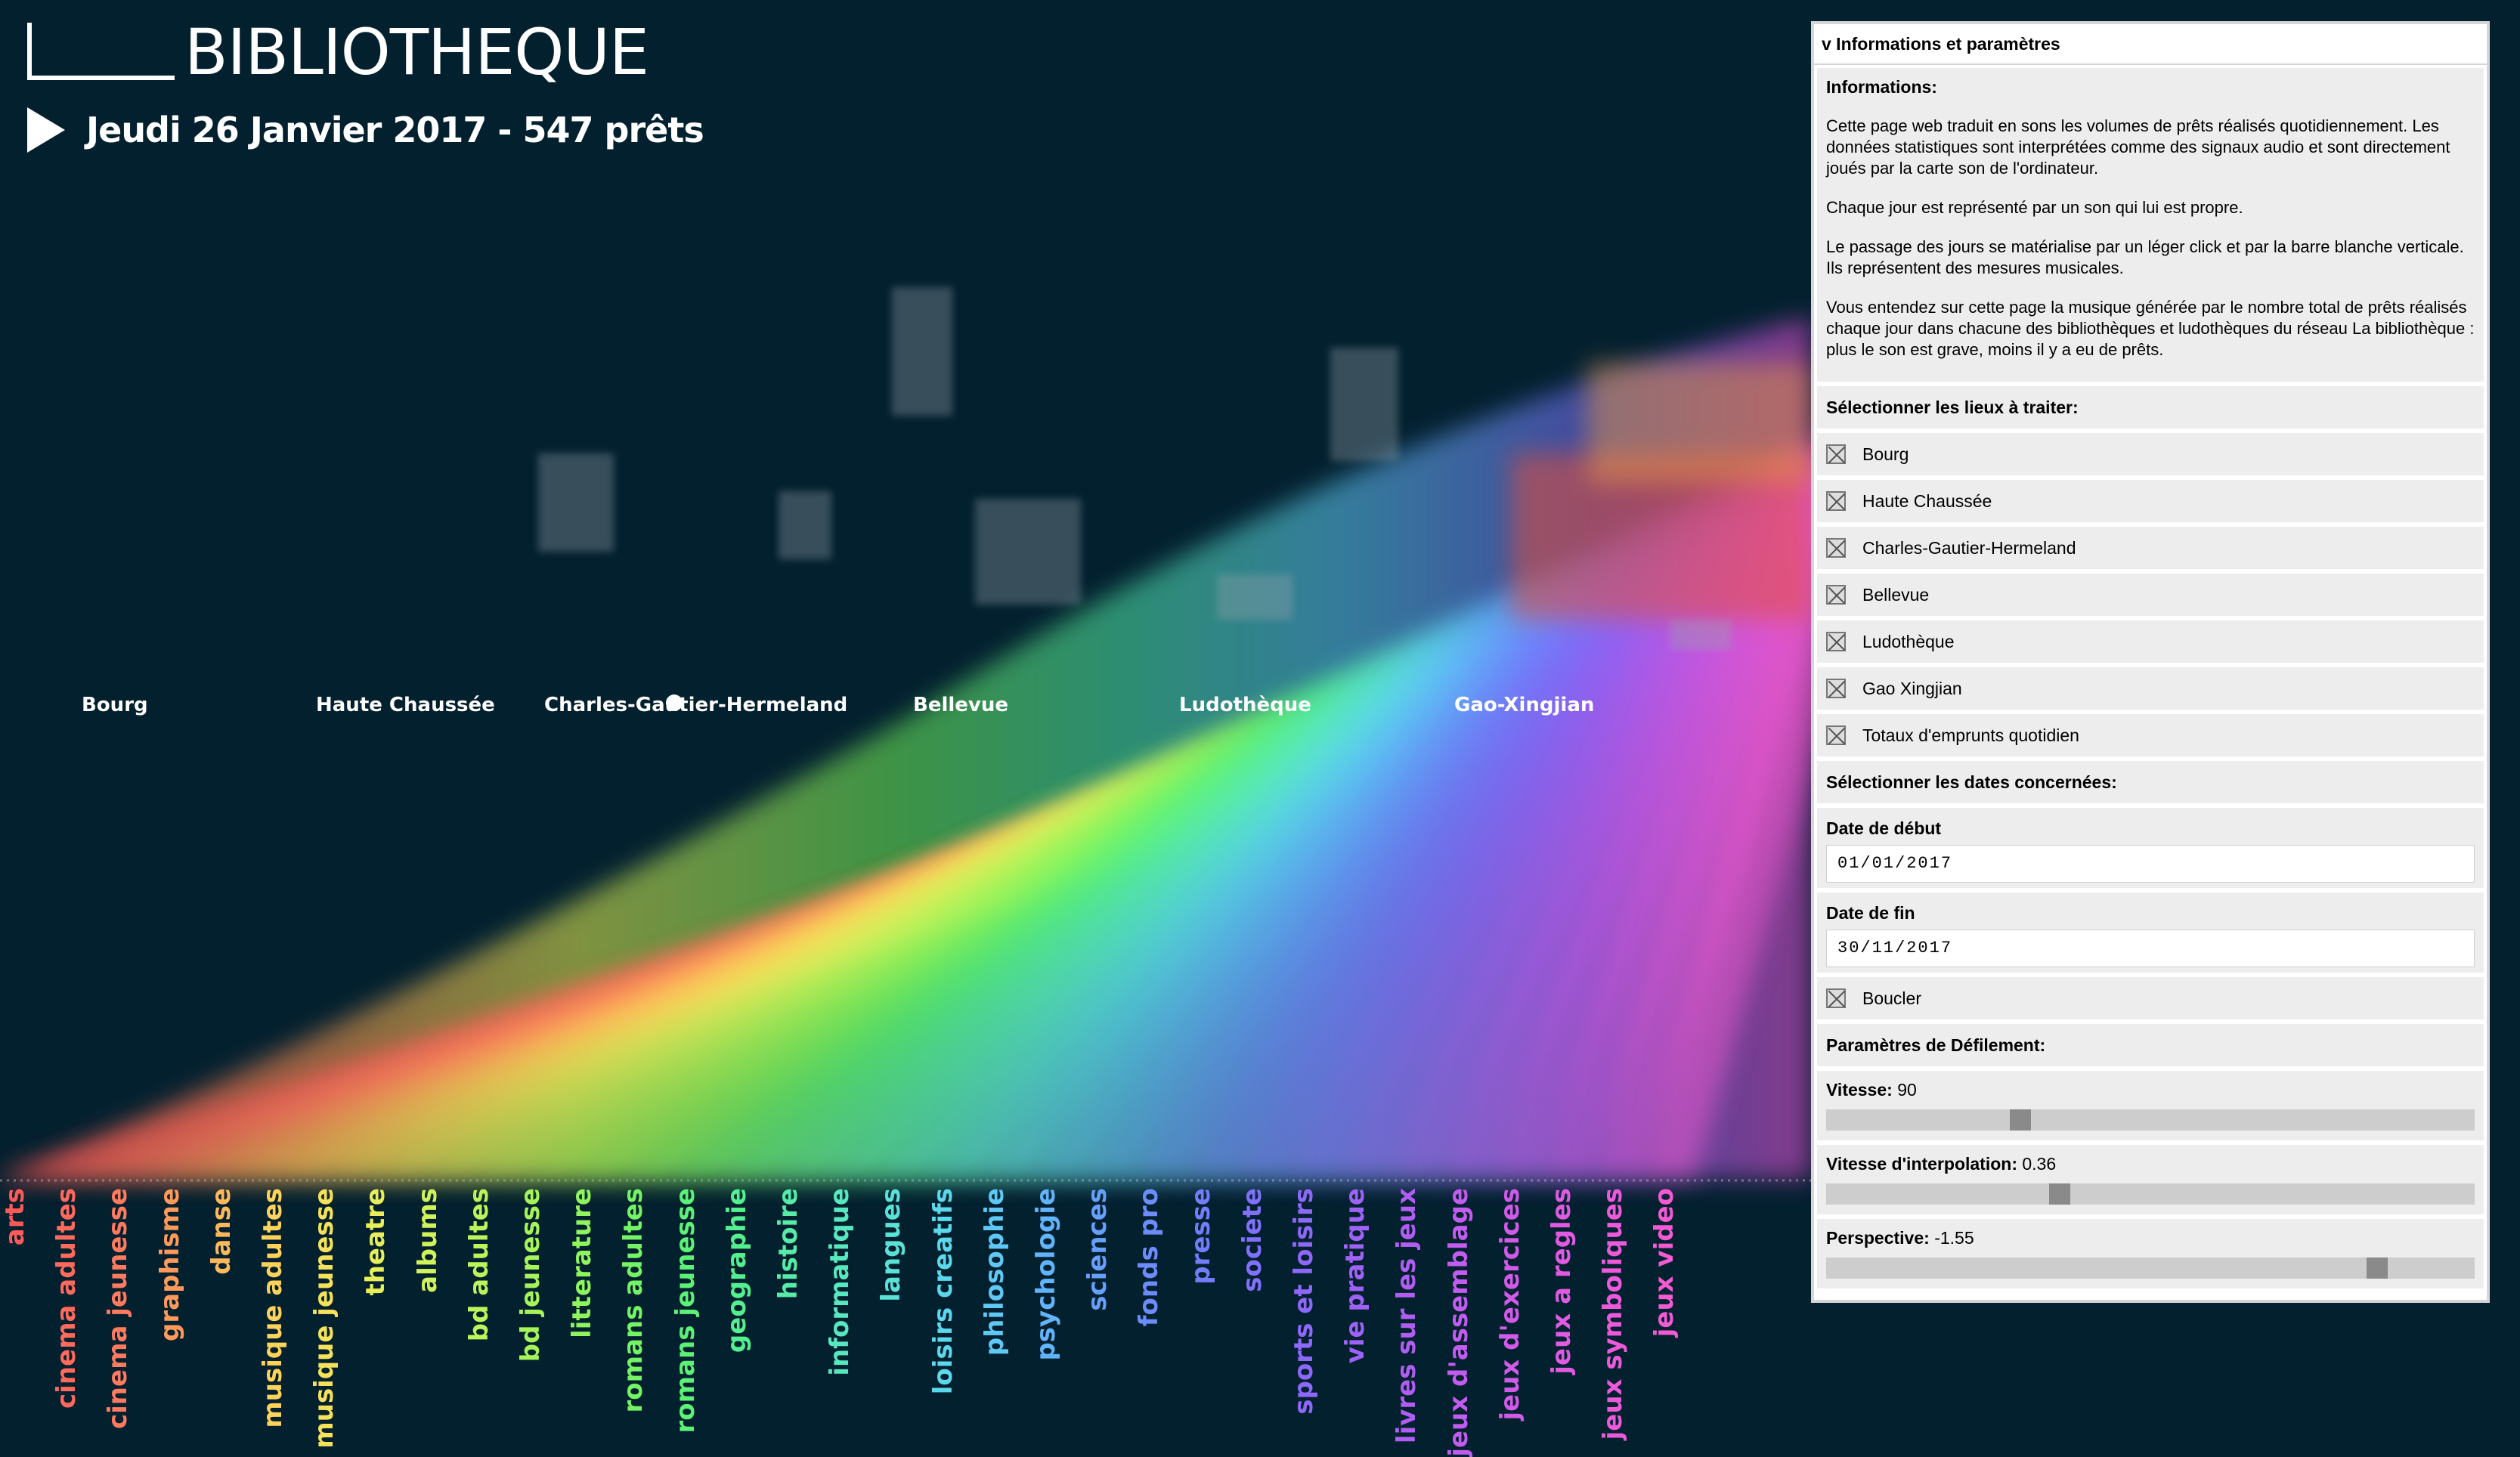 The height and width of the screenshot is (1457, 2520). Describe the element at coordinates (1407, 1316) in the screenshot. I see `category-label: livres sur les jeux` at that location.